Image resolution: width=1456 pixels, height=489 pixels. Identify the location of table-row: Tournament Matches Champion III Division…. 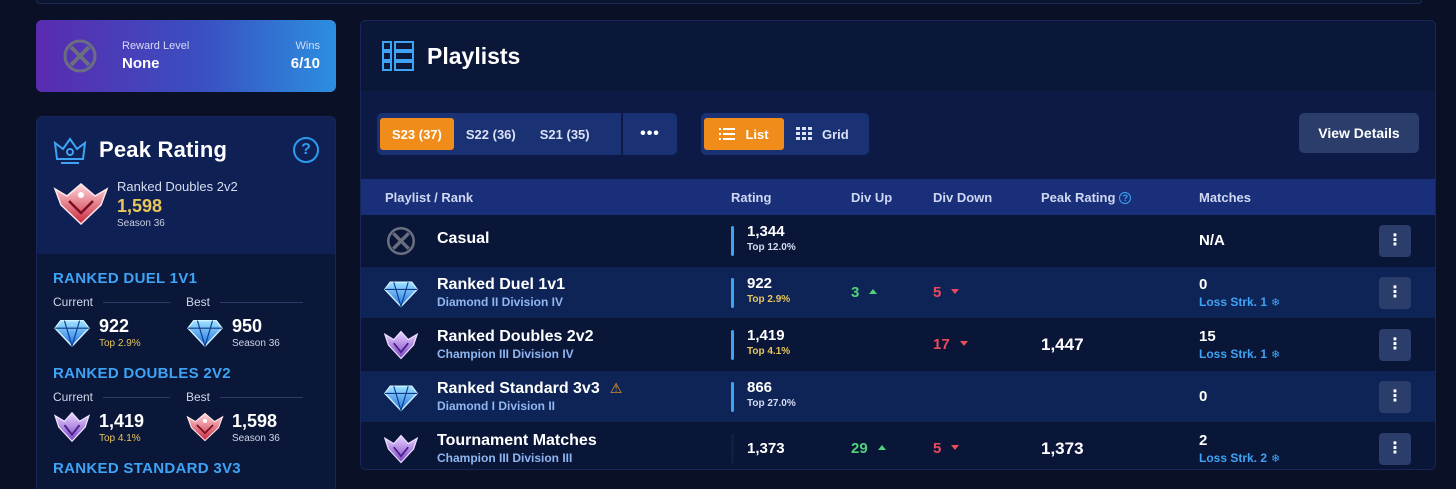
(898, 446).